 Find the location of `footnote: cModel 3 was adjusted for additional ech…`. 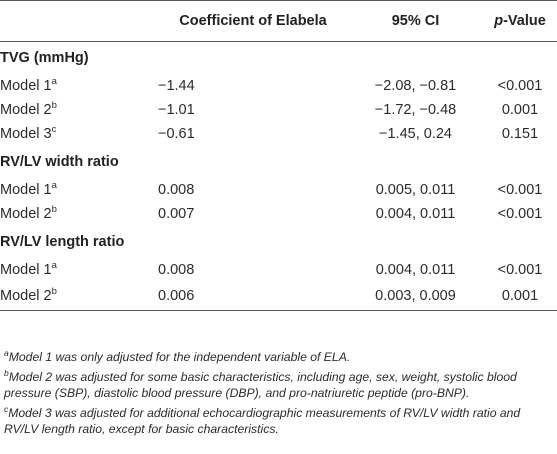

footnote: cModel 3 was adjusted for additional ech… is located at coordinates (279, 420).